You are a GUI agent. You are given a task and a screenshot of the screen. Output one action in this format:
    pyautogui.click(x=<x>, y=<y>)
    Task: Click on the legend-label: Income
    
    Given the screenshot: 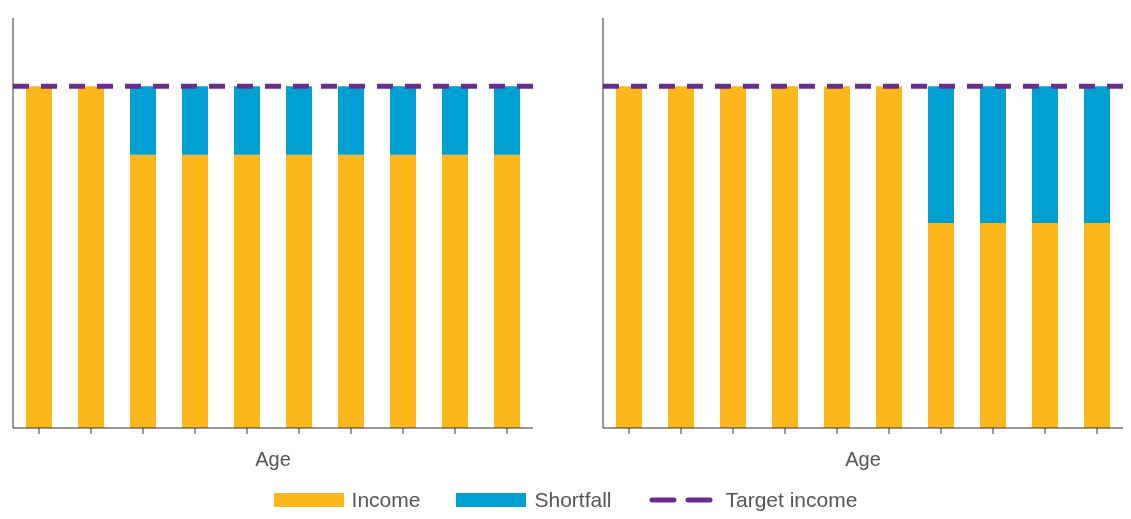 What is the action you would take?
    pyautogui.click(x=386, y=500)
    